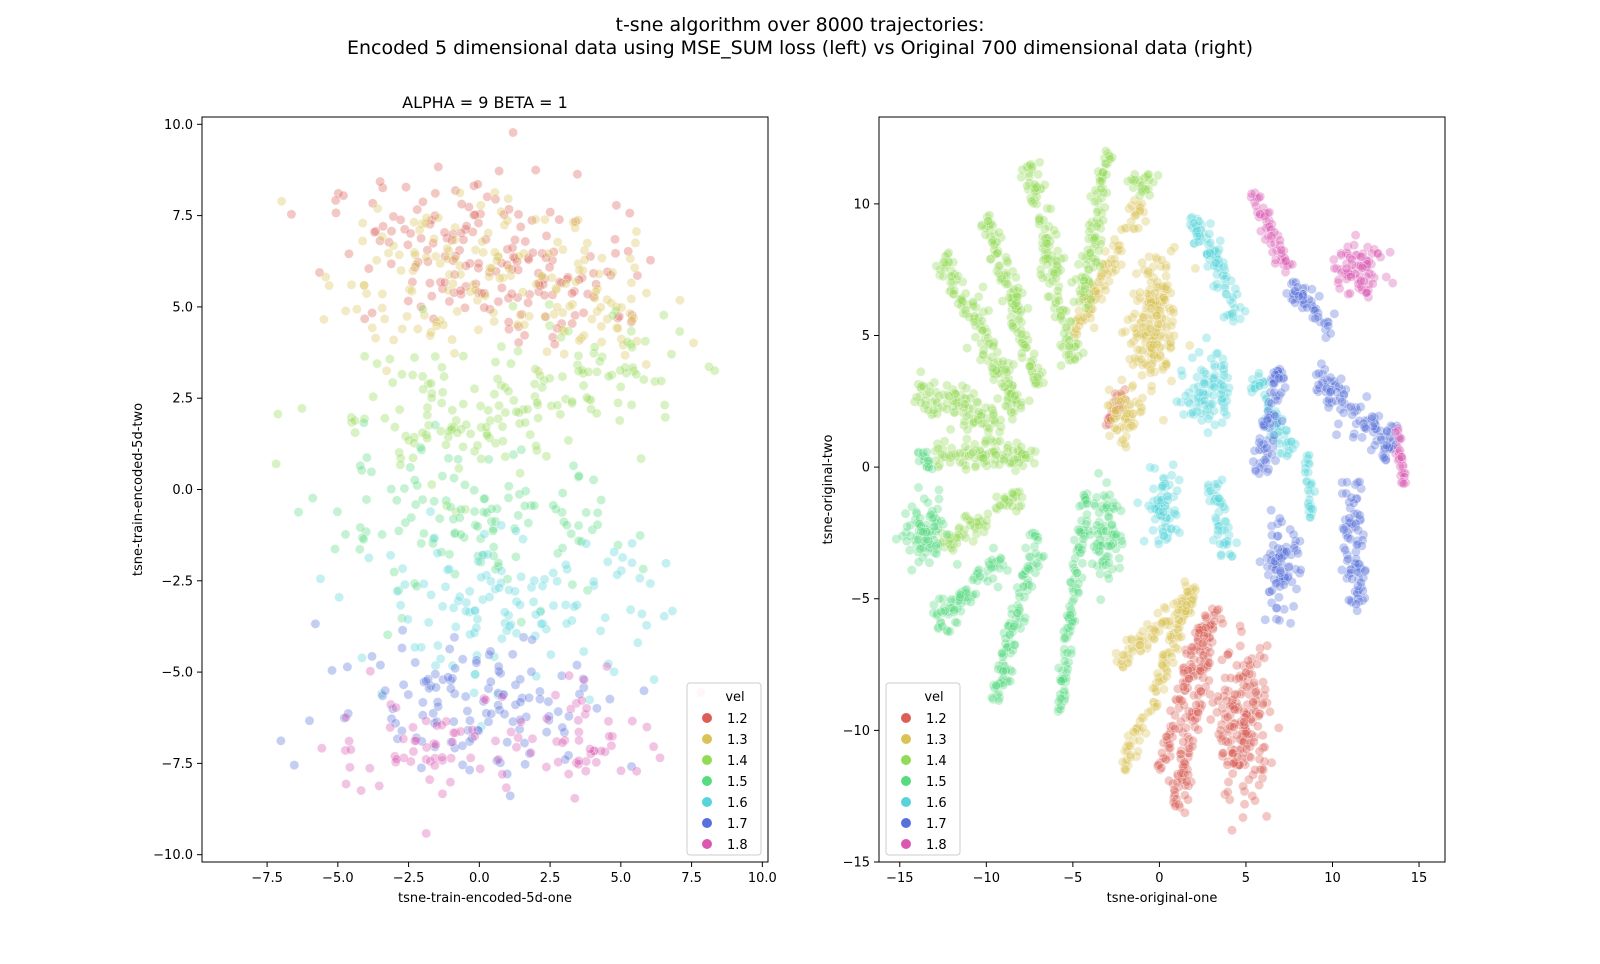 The width and height of the screenshot is (1600, 964). Describe the element at coordinates (691, 878) in the screenshot. I see `x-tick-label: 7.5` at that location.